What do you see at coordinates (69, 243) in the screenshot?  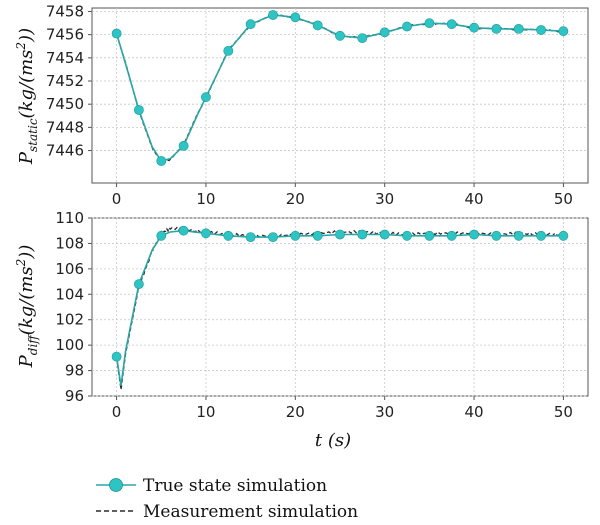 I see `y-tick-label: 108` at bounding box center [69, 243].